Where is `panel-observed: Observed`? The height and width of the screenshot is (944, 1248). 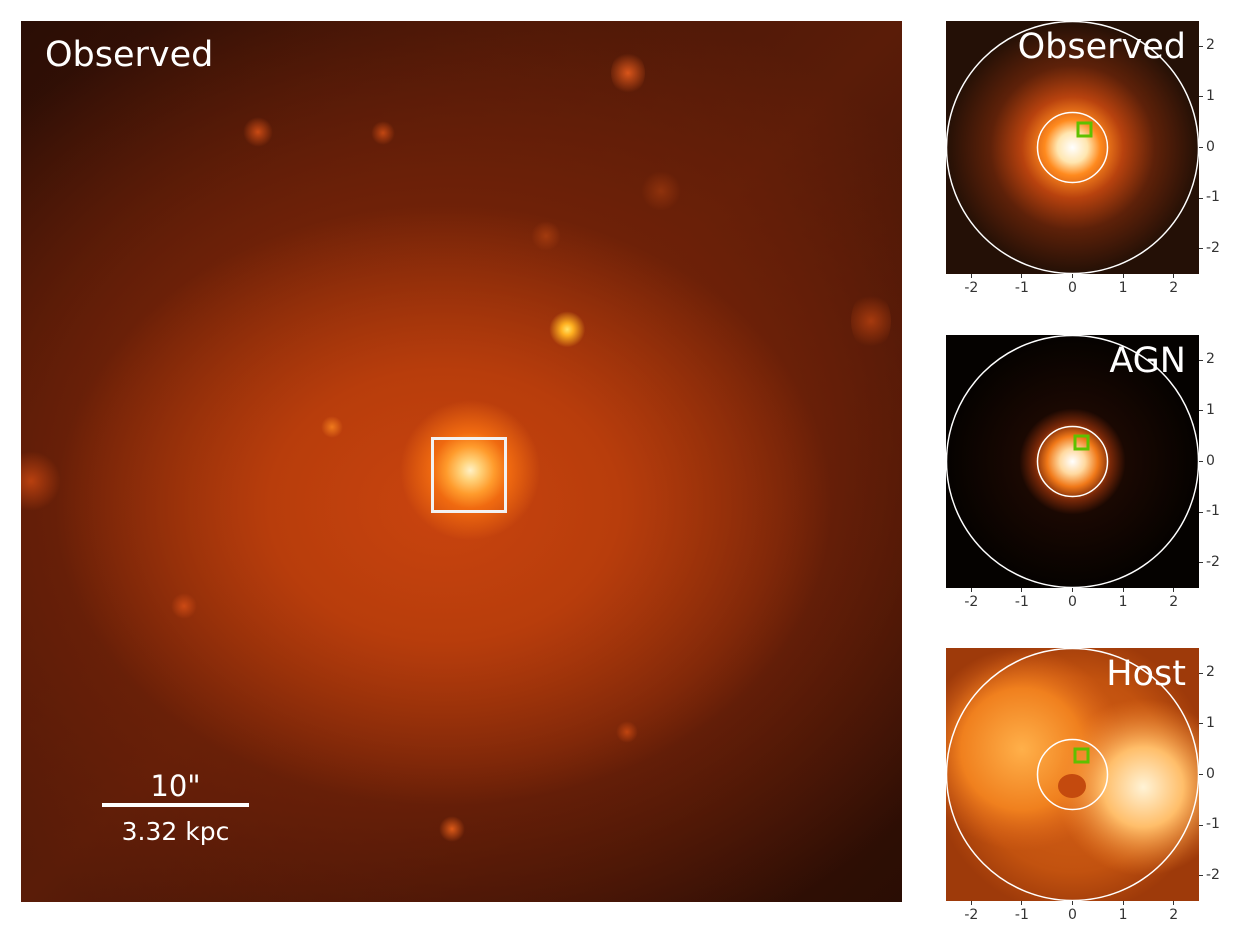 panel-observed: Observed is located at coordinates (1072, 147).